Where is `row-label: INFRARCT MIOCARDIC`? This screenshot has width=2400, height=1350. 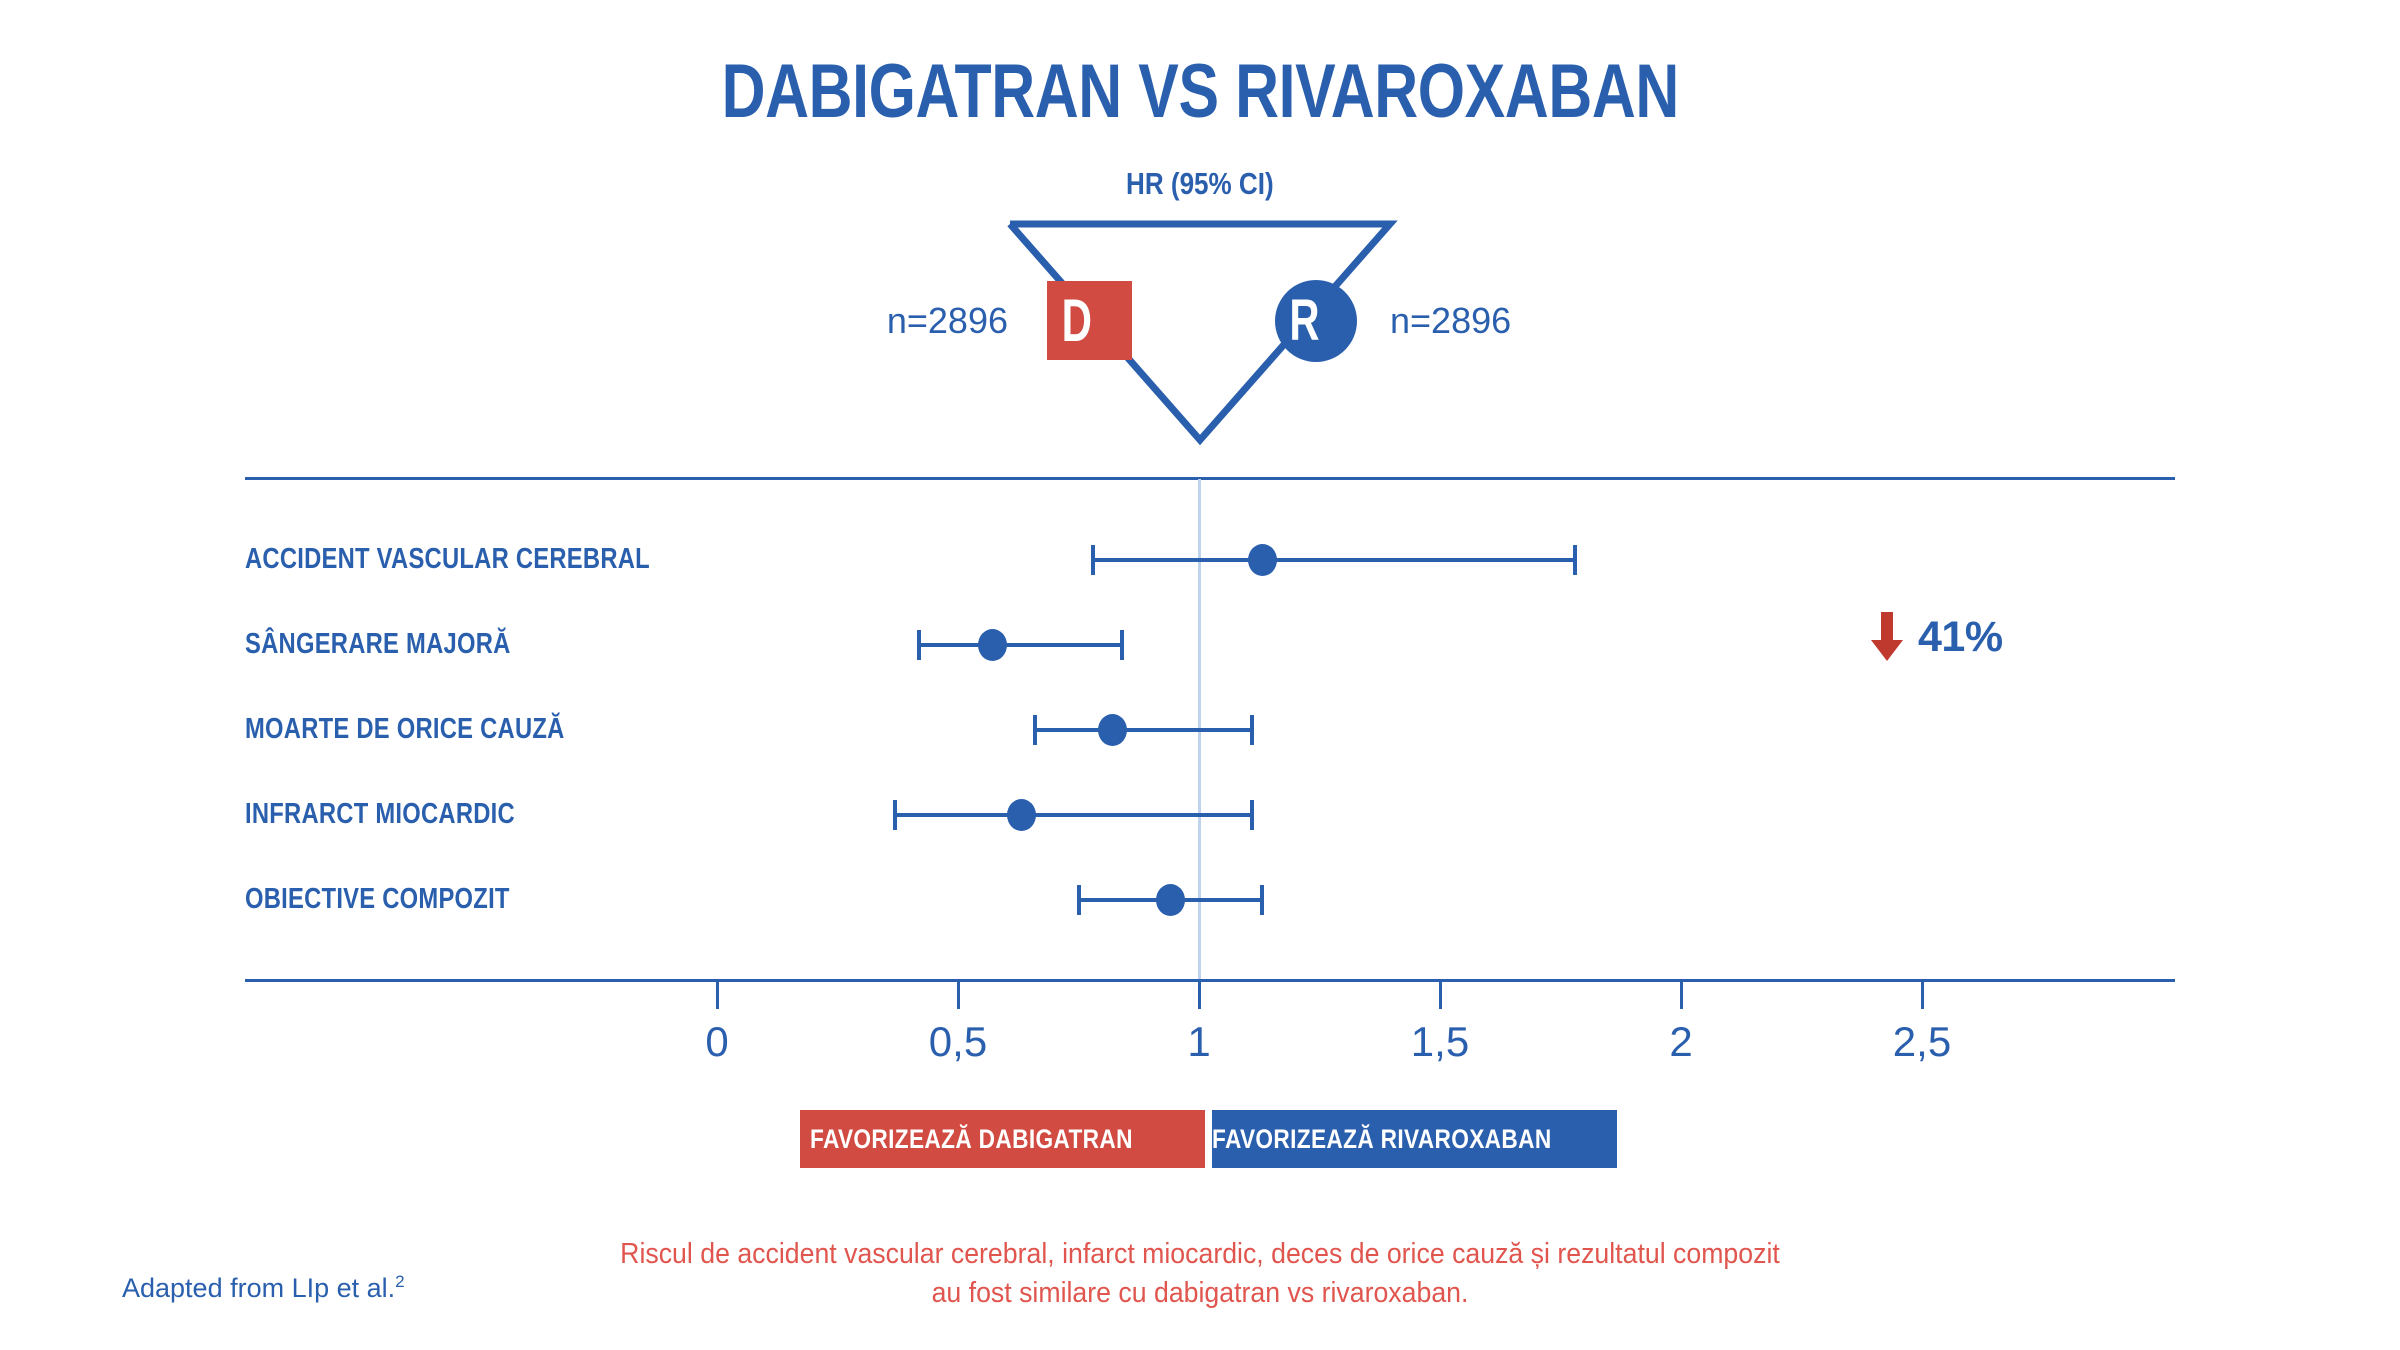
row-label: INFRARCT MIOCARDIC is located at coordinates (409, 814).